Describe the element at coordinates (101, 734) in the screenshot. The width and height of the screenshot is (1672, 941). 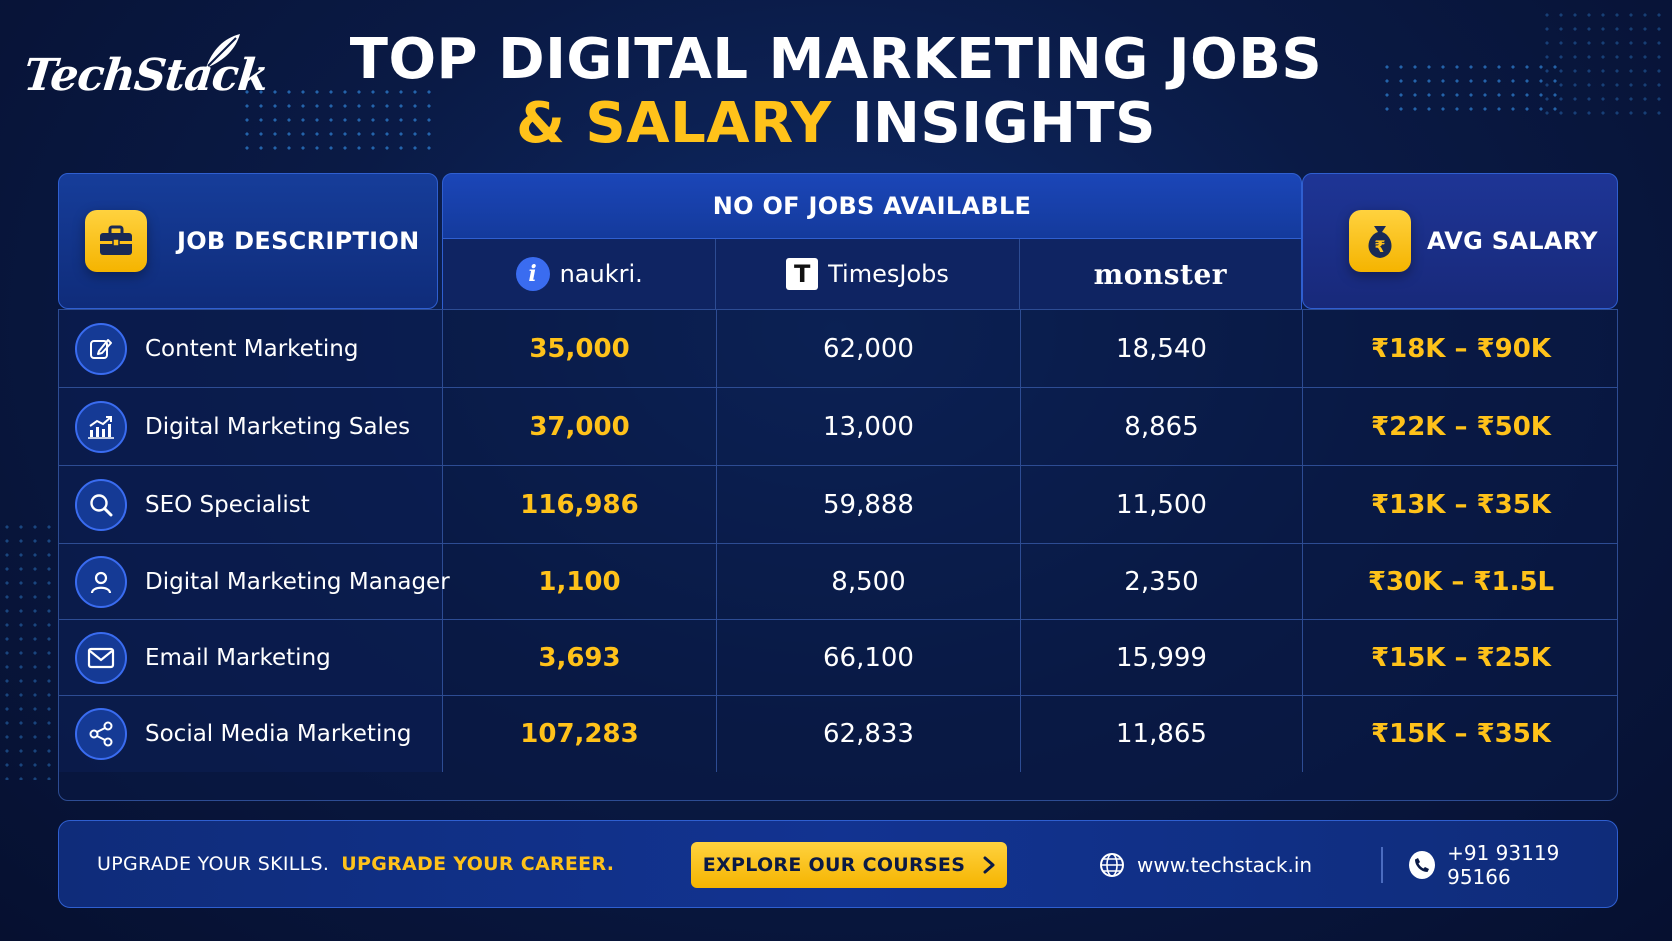
I see `share-icon` at that location.